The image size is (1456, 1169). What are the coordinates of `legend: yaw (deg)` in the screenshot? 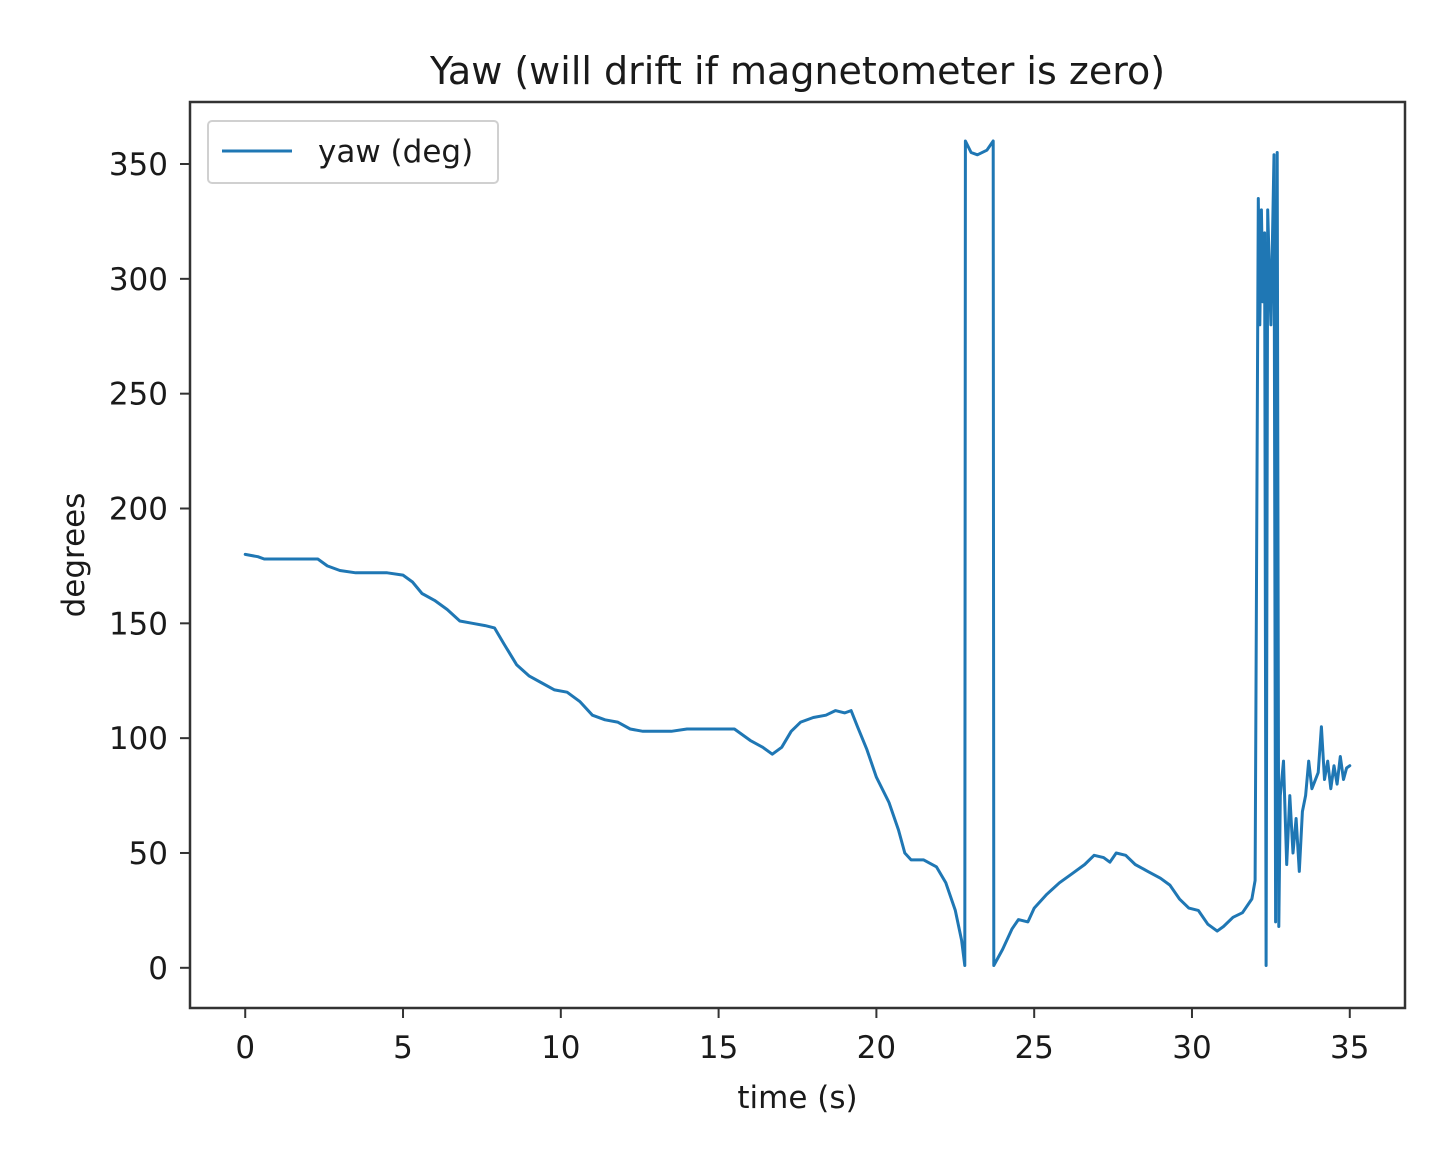 It's located at (353, 152).